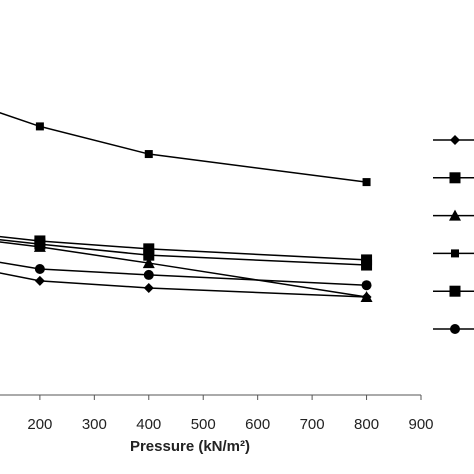 This screenshot has height=474, width=474. Describe the element at coordinates (312, 424) in the screenshot. I see `x-tick-label: 700` at that location.